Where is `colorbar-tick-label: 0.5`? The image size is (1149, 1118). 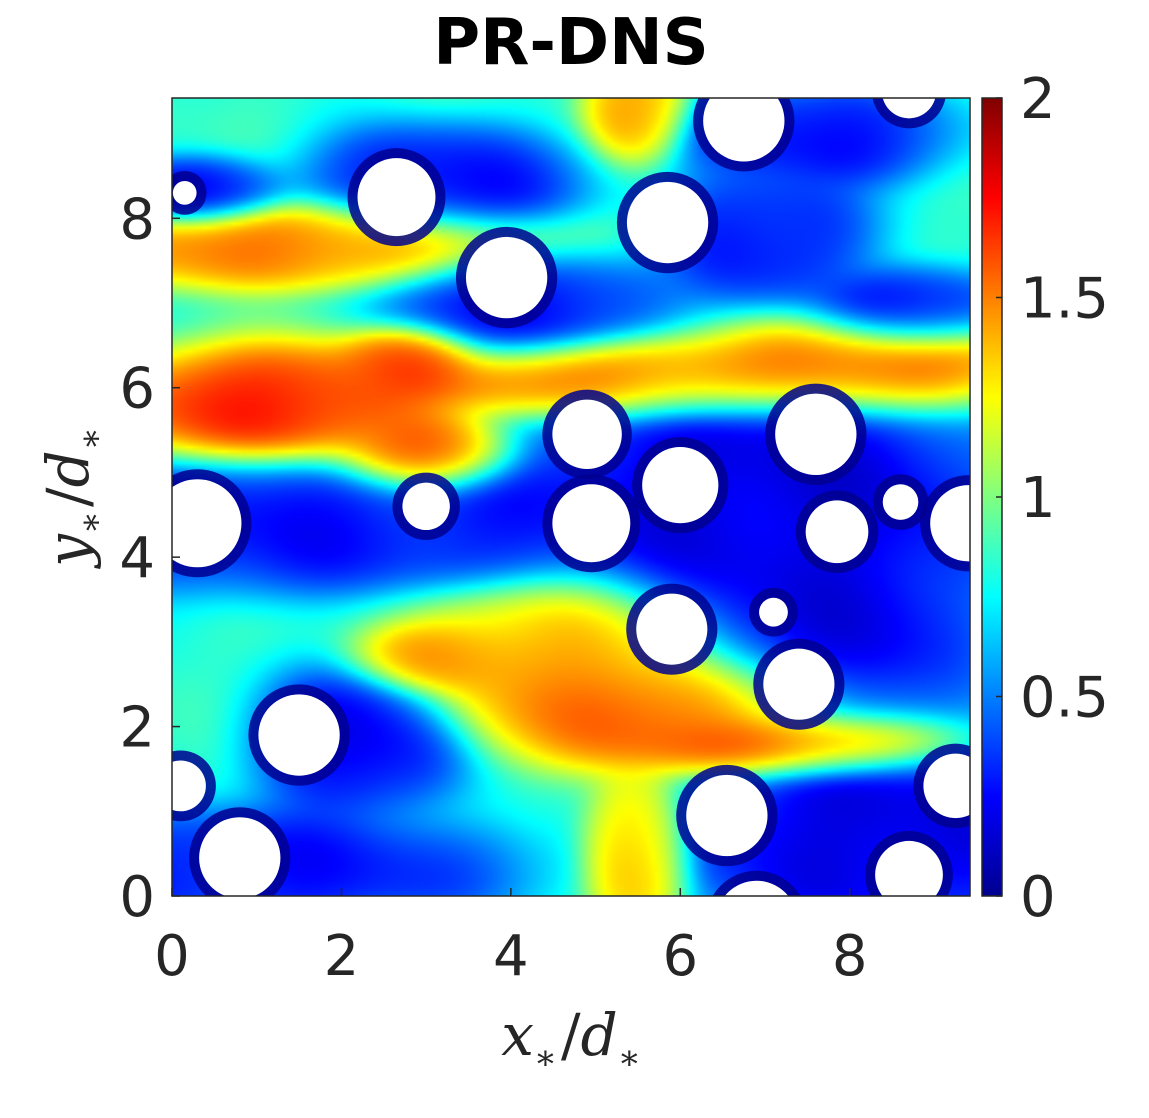 colorbar-tick-label: 0.5 is located at coordinates (1064, 698).